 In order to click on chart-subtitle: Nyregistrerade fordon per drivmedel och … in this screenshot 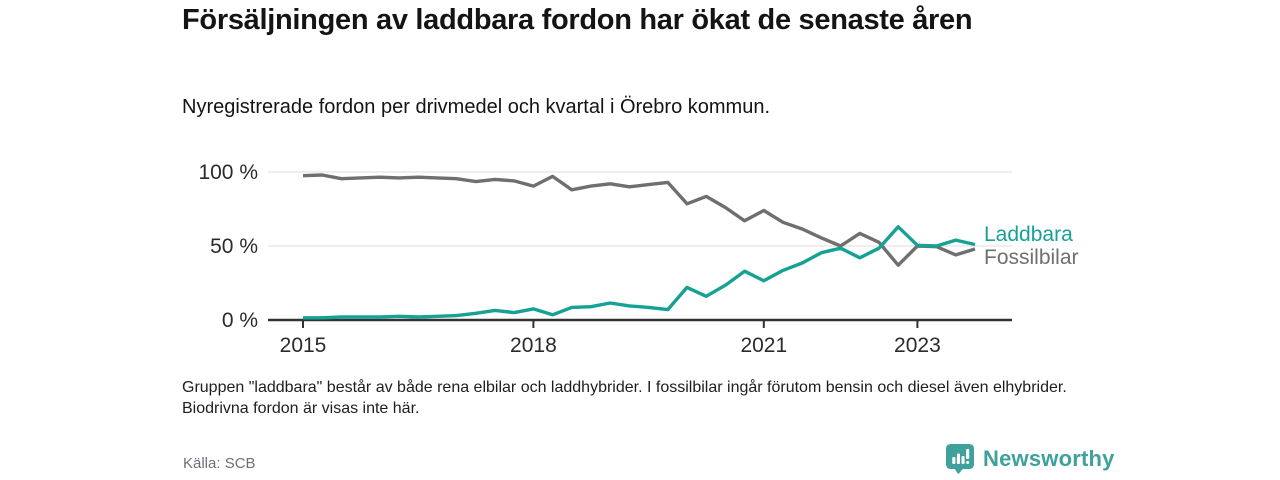, I will do `click(476, 107)`.